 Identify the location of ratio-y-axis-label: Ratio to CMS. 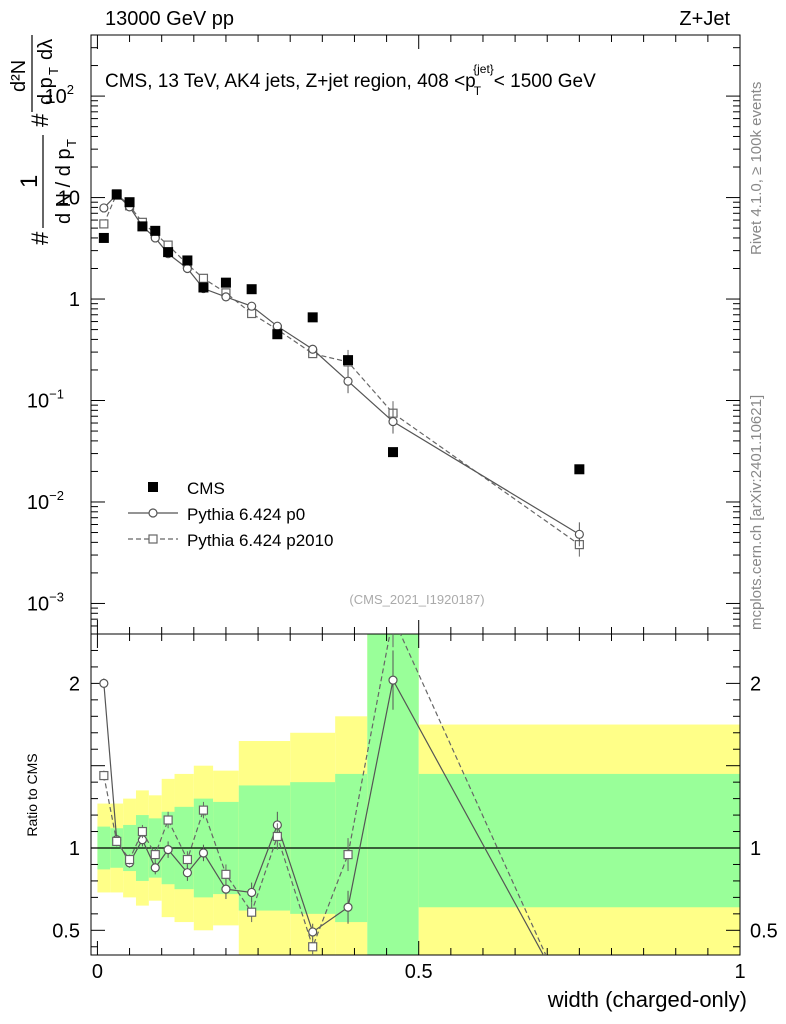
(32, 794).